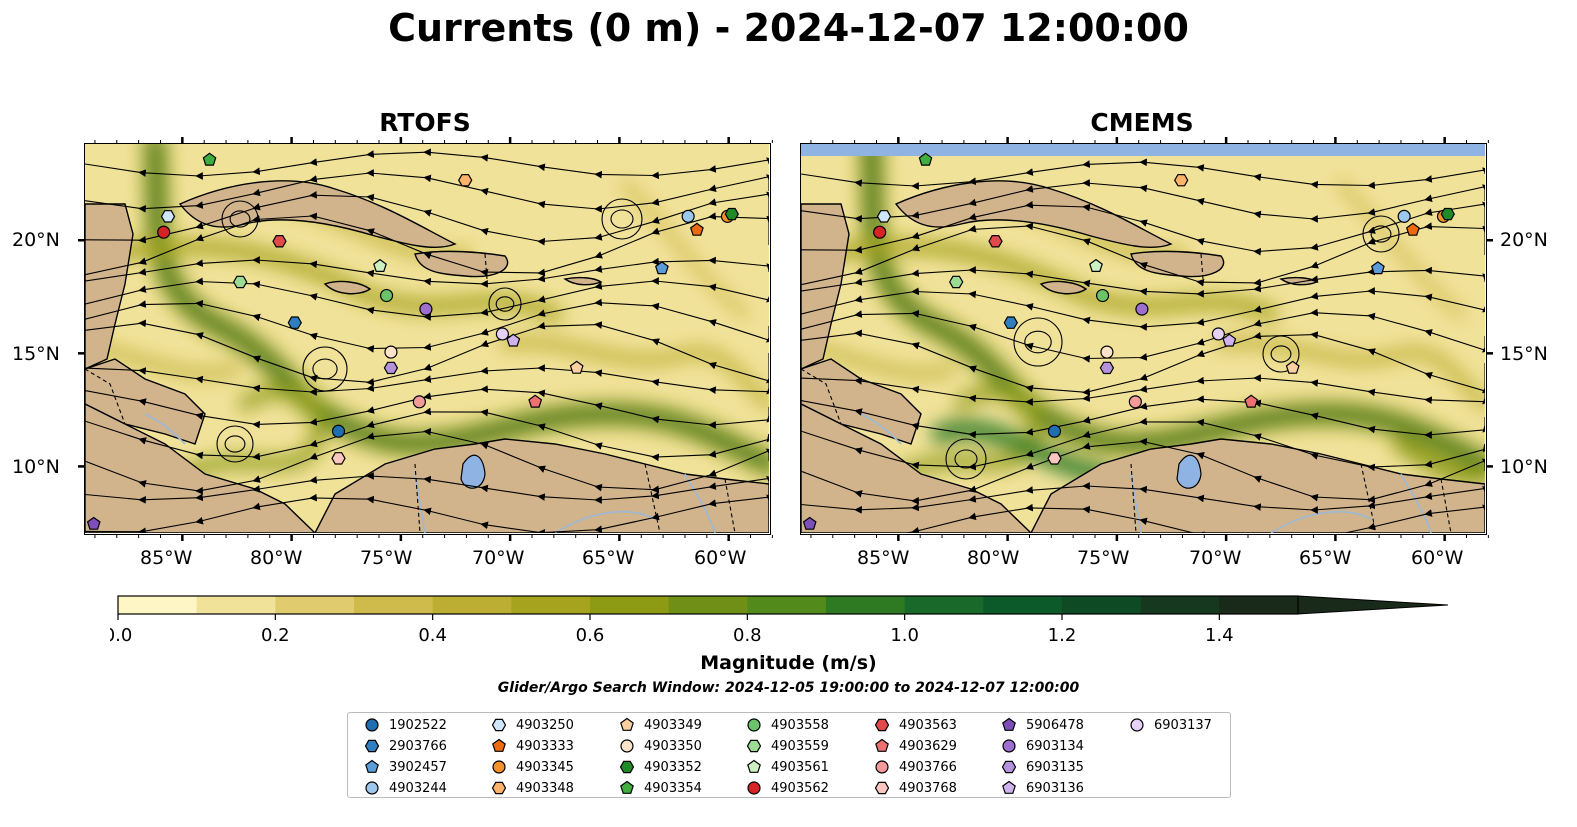 The image size is (1577, 827). I want to click on legend-item: 4903559, so click(787, 746).